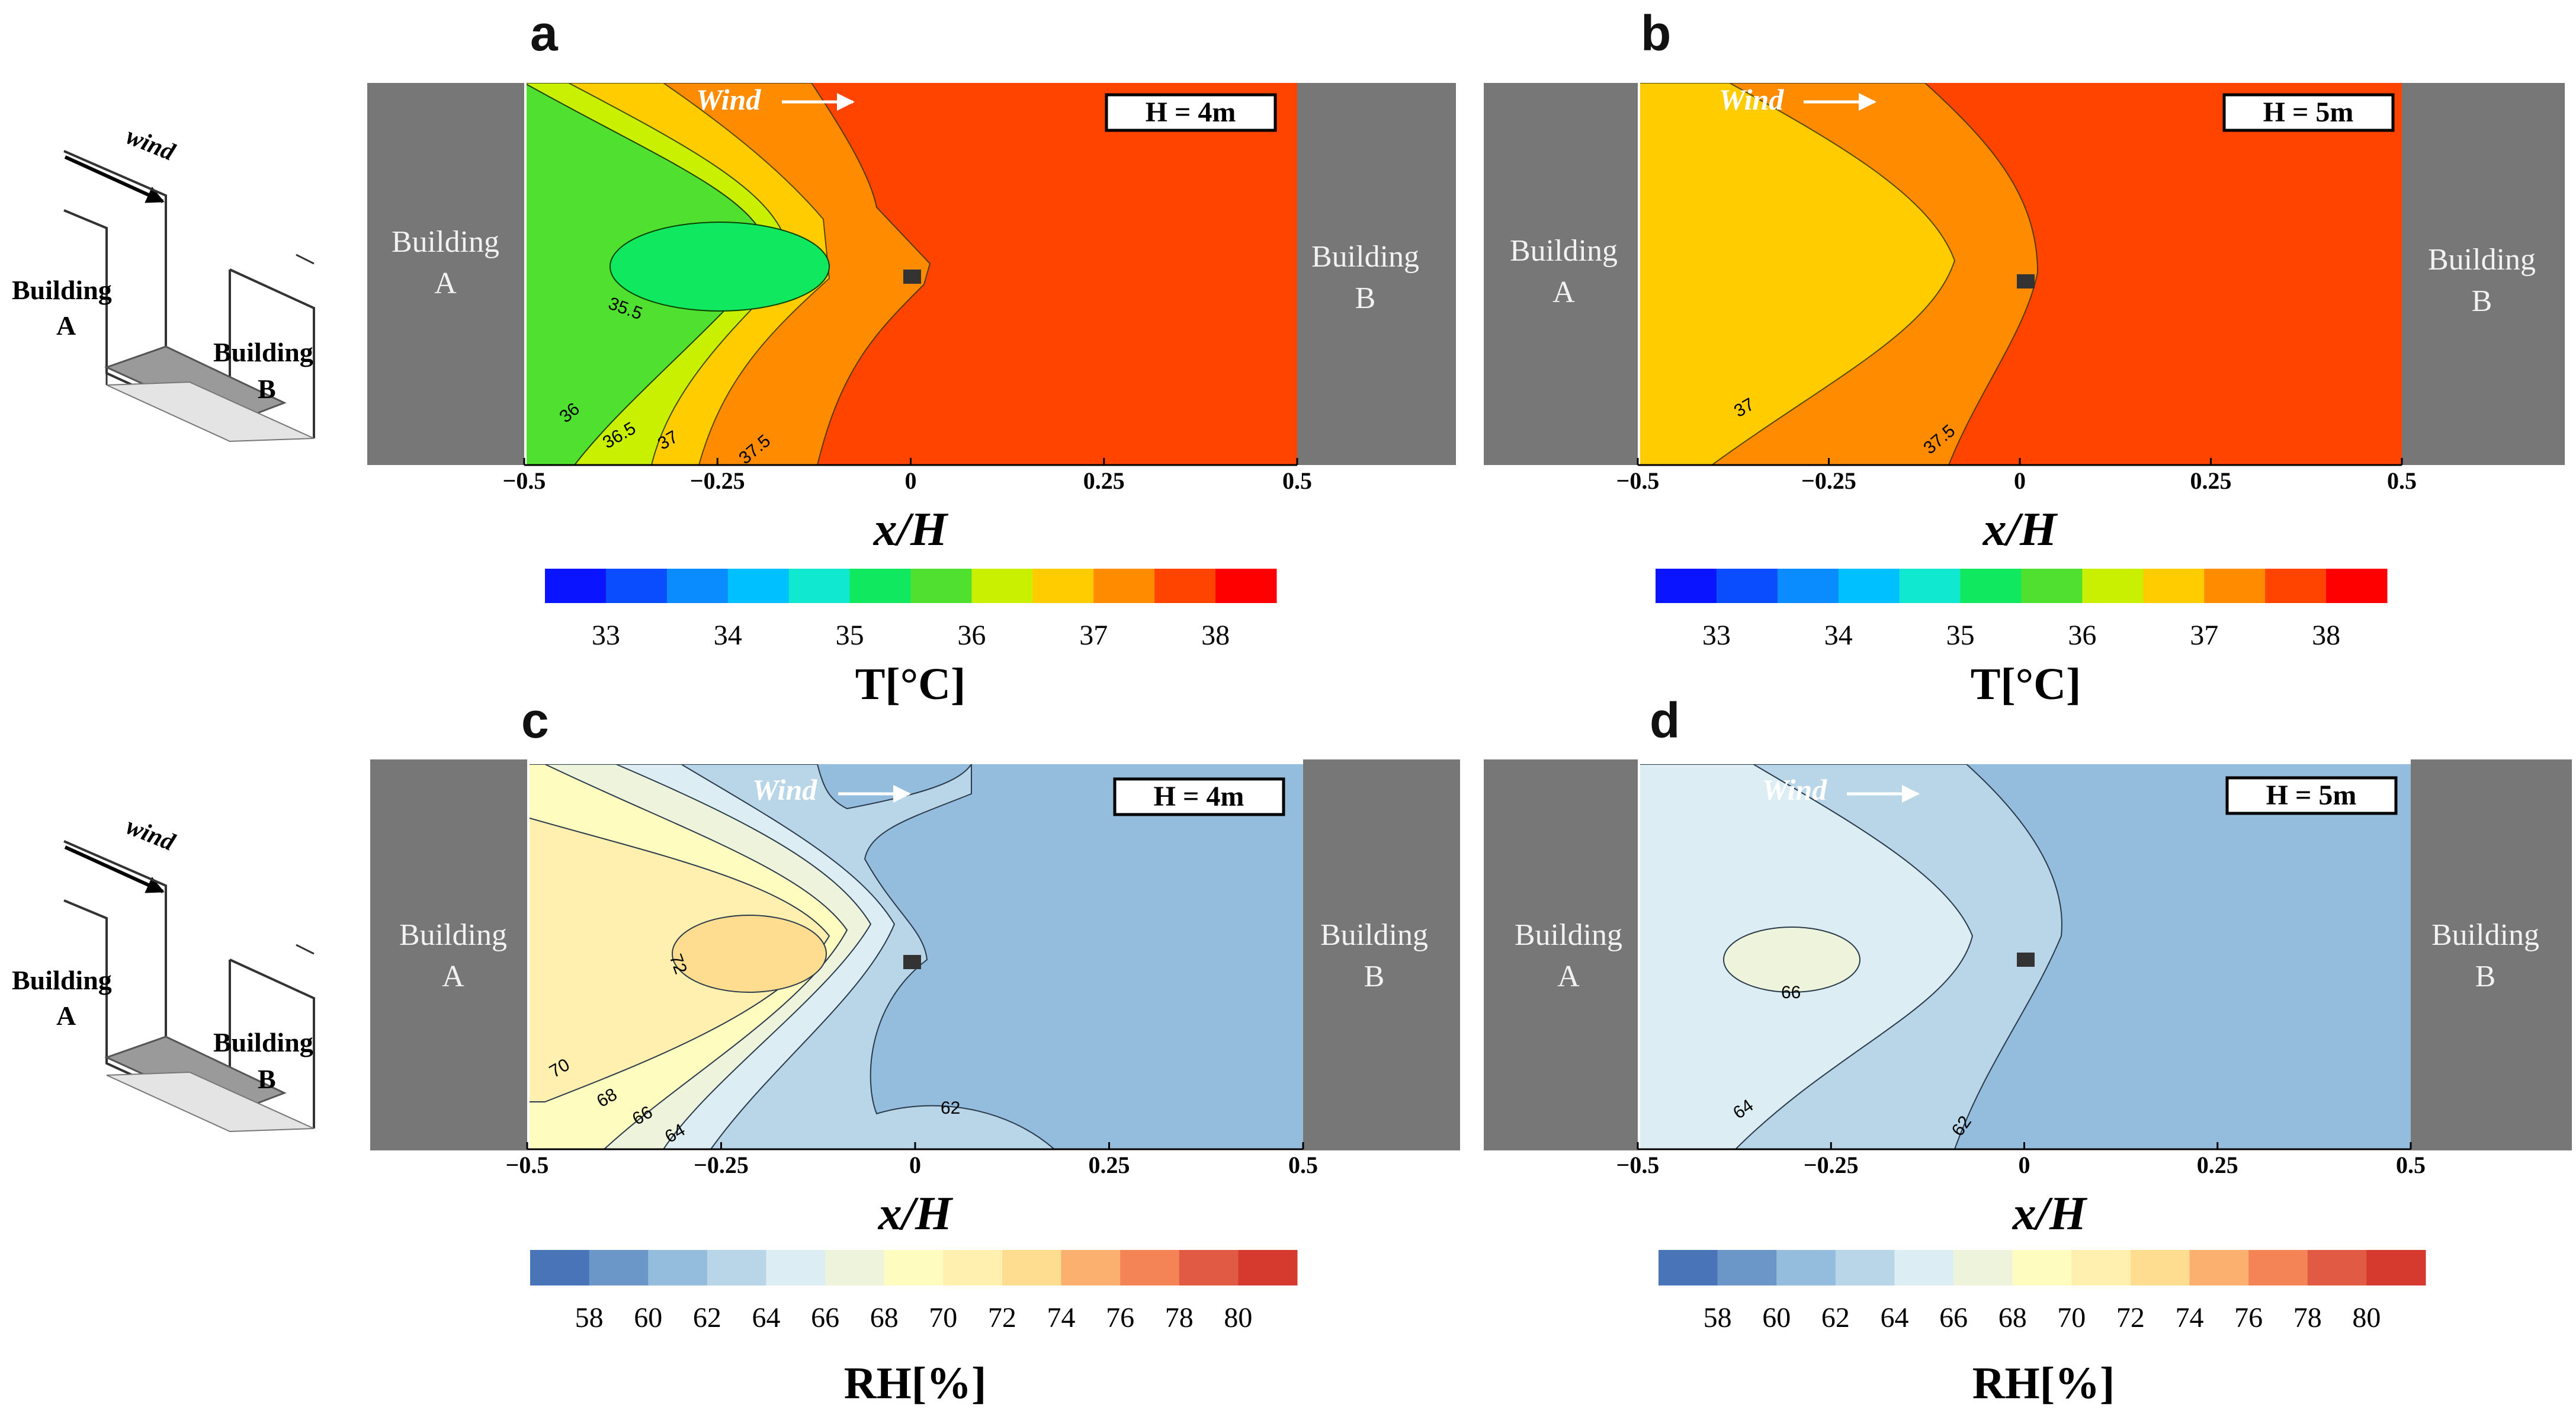 This screenshot has height=1417, width=2576. Describe the element at coordinates (2043, 1383) in the screenshot. I see `colorbar-title: RH[%]` at that location.